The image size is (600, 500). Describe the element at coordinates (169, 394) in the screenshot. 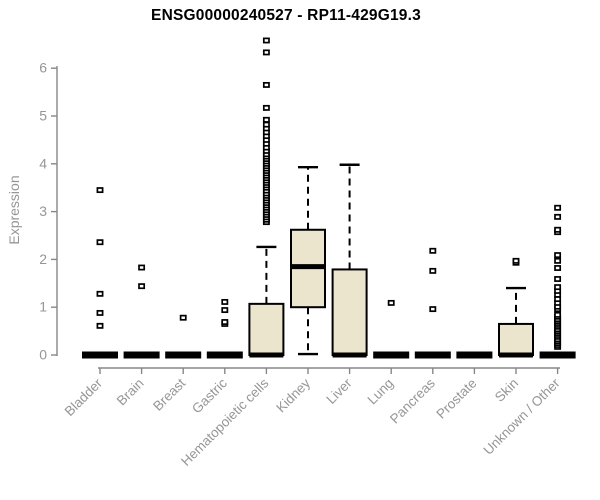

I see `x-tick-label-breast: Breast` at that location.